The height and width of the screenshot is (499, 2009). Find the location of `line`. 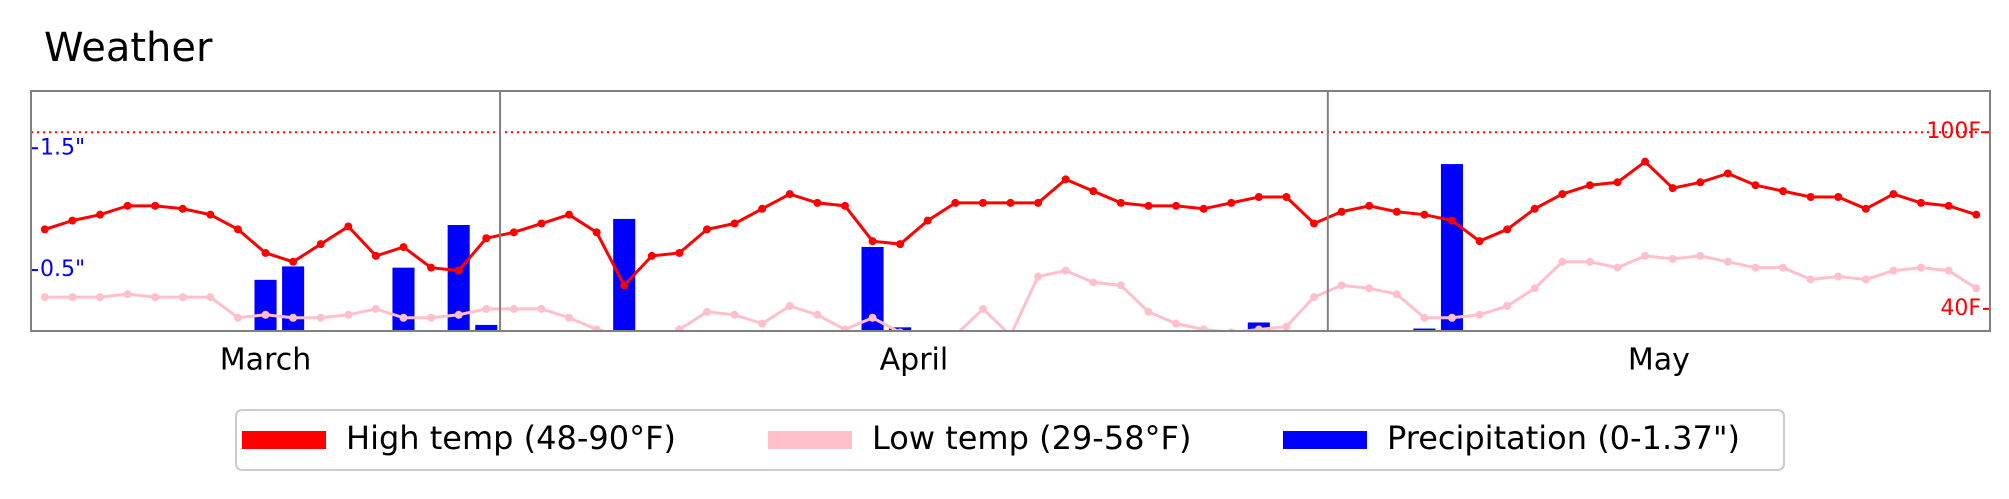

line is located at coordinates (1011, 292).